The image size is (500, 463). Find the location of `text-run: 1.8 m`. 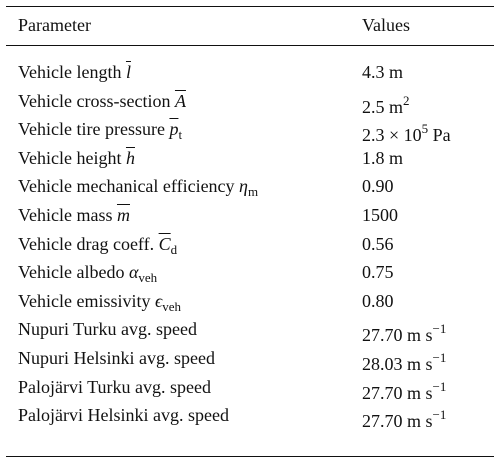

text-run: 1.8 m is located at coordinates (383, 157).